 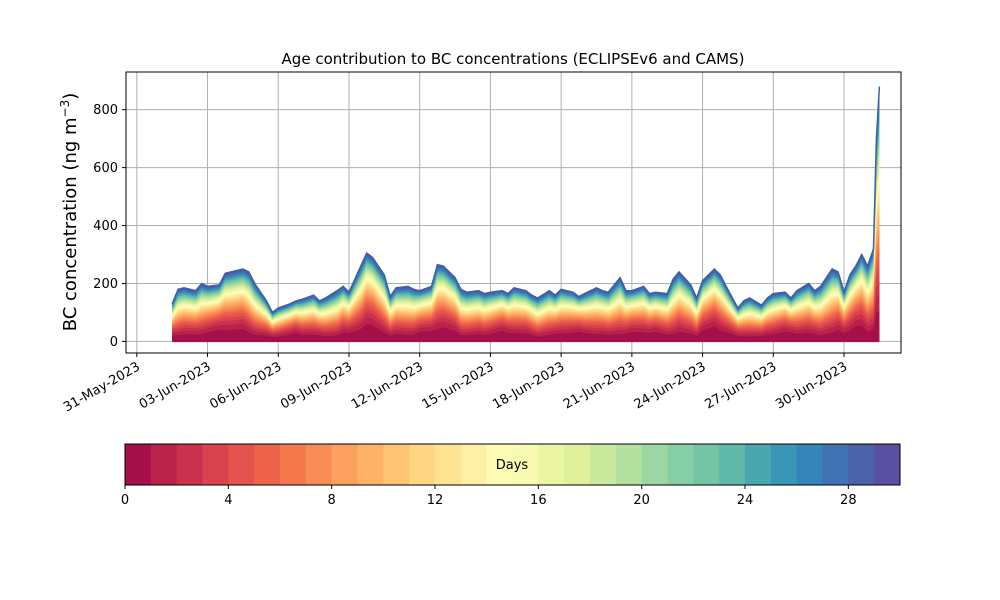 What do you see at coordinates (316, 385) in the screenshot?
I see `x-tick-label: 09-Jun-2023` at bounding box center [316, 385].